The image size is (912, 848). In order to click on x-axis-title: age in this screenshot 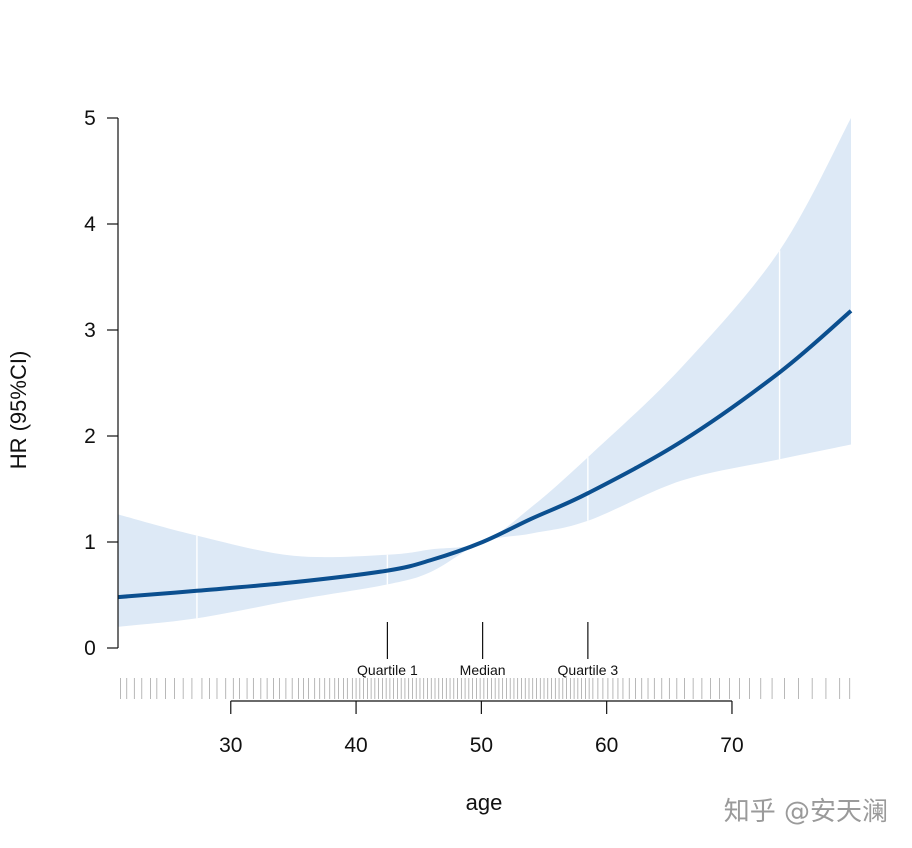, I will do `click(484, 802)`.